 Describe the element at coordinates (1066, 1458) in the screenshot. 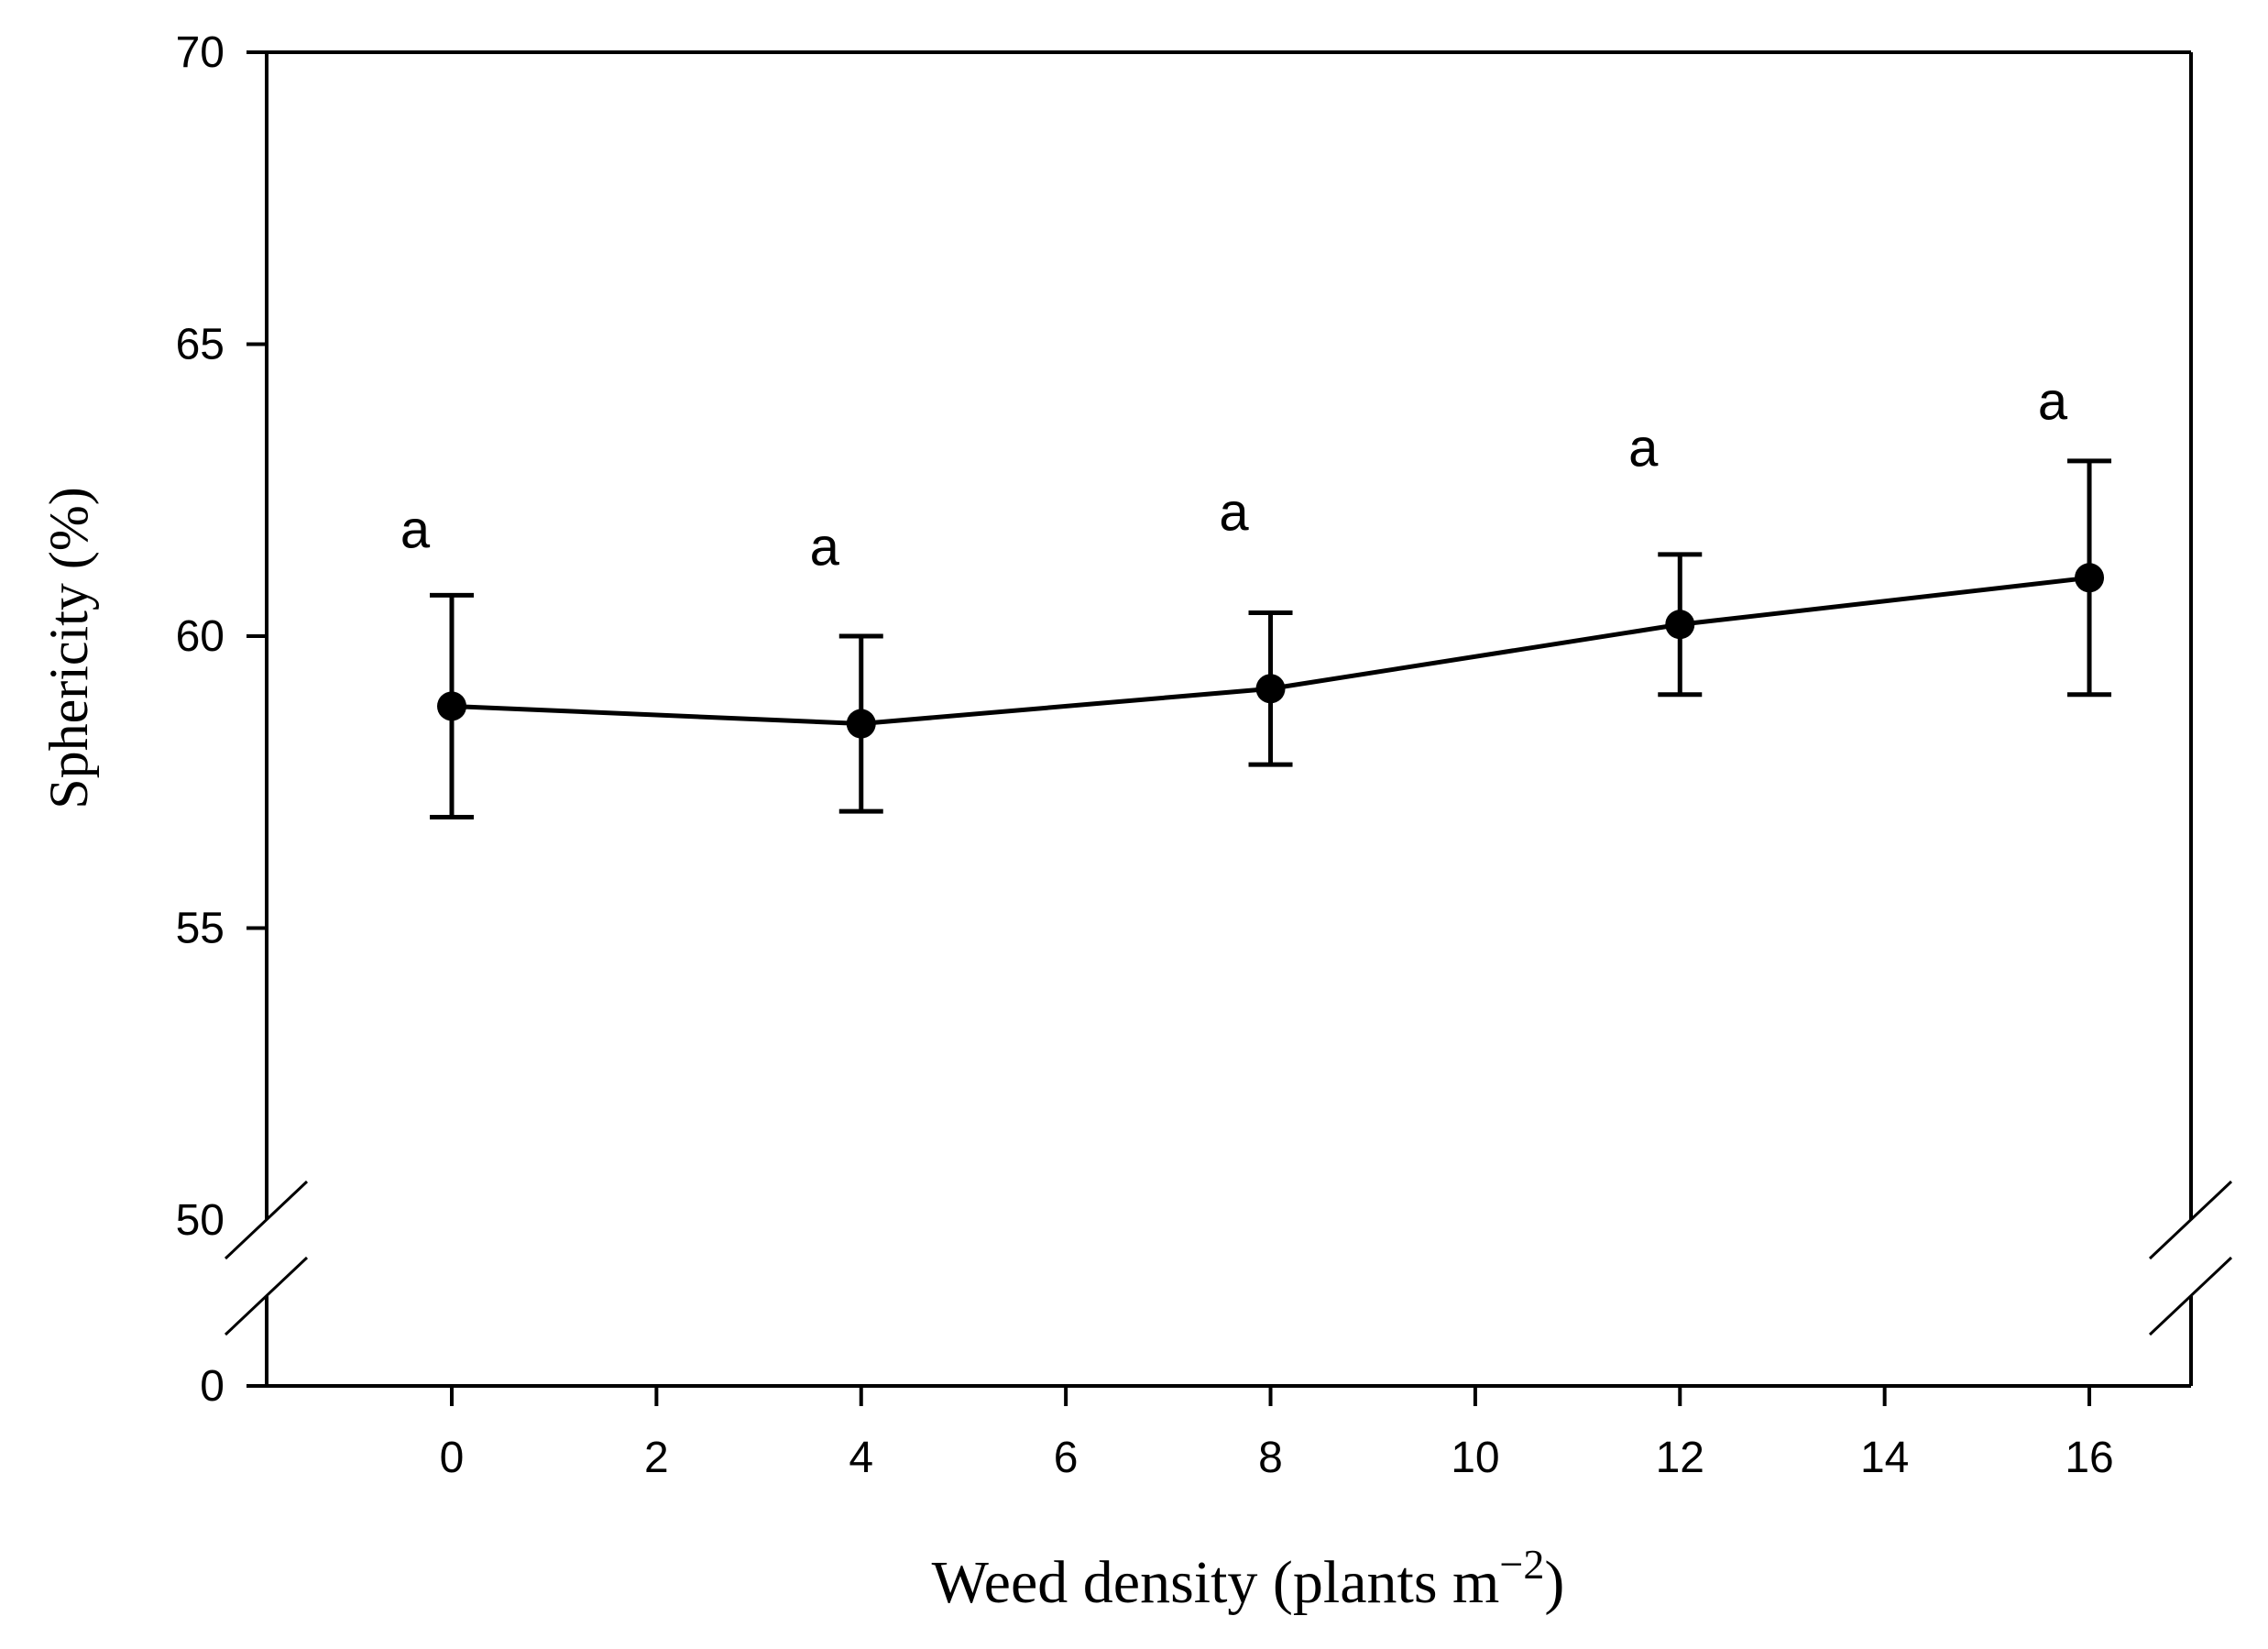

I see `x-axis-tick-label: 6` at that location.